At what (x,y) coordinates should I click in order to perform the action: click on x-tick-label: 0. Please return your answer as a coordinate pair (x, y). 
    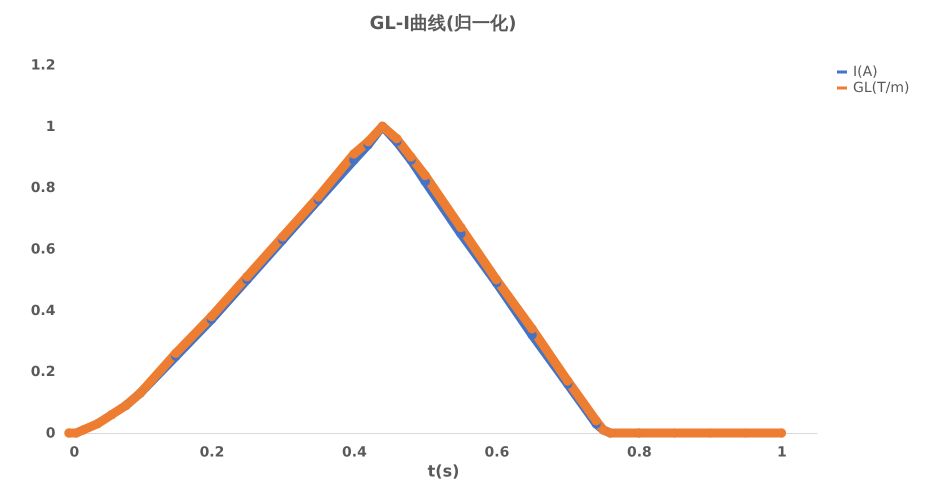
    Looking at the image, I should click on (75, 452).